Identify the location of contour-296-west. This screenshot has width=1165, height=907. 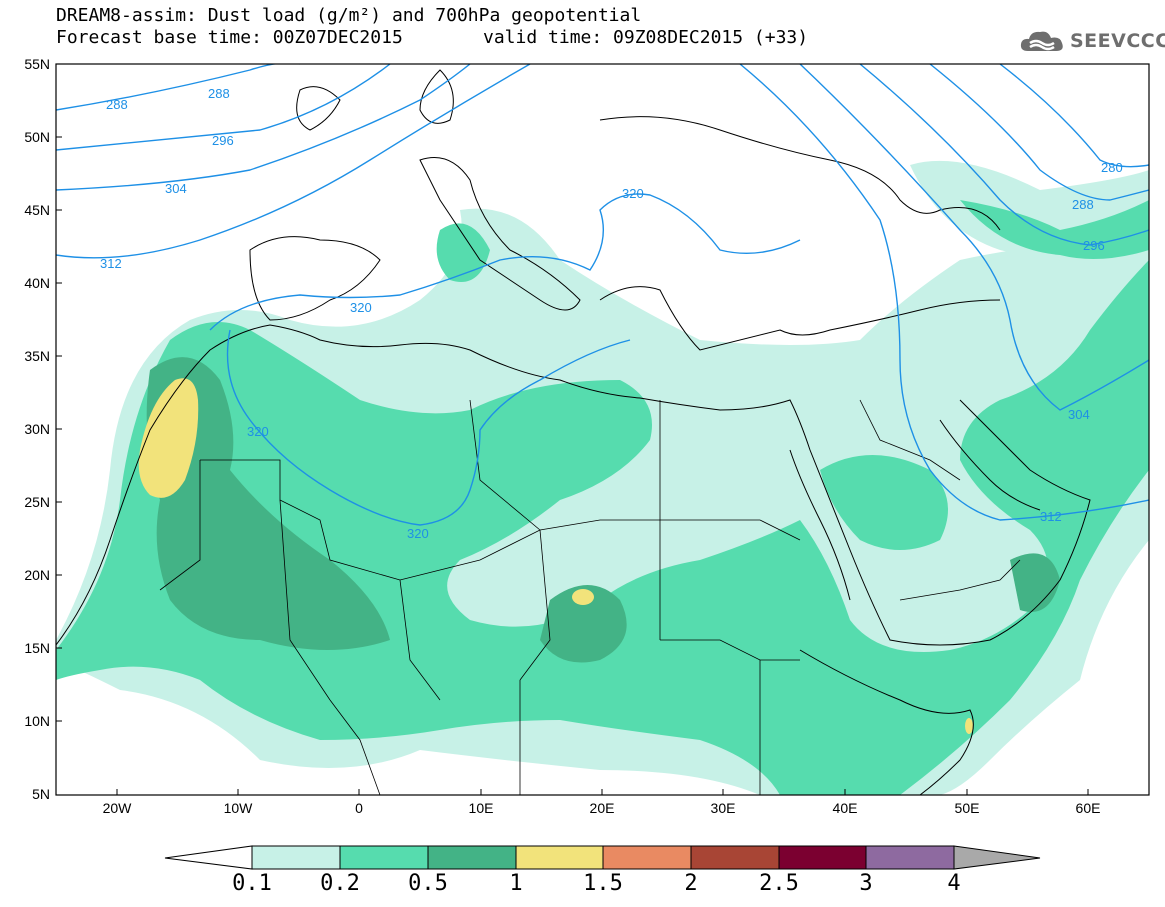
(223, 107).